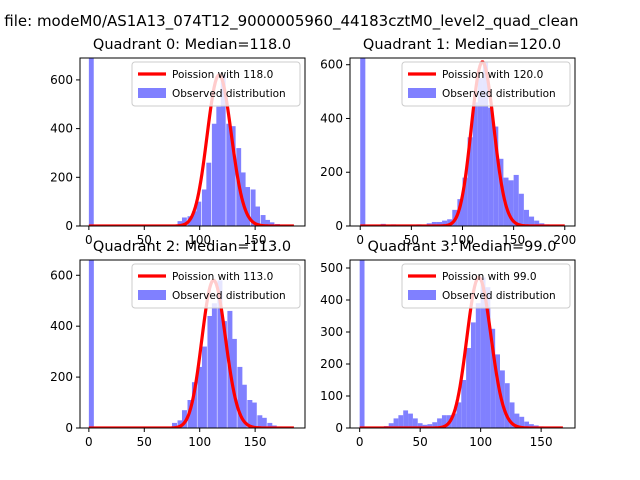 This screenshot has height=480, width=640. Describe the element at coordinates (331, 332) in the screenshot. I see `y-tick-label: 300` at that location.